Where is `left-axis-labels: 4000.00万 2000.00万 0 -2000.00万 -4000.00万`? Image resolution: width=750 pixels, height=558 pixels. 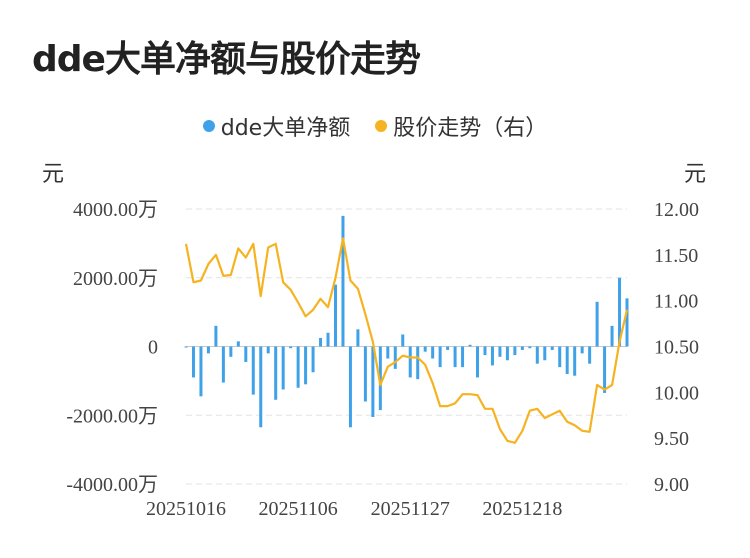
left-axis-labels: 4000.00万 2000.00万 0 -2000.00万 -4000.00万 is located at coordinates (112, 347).